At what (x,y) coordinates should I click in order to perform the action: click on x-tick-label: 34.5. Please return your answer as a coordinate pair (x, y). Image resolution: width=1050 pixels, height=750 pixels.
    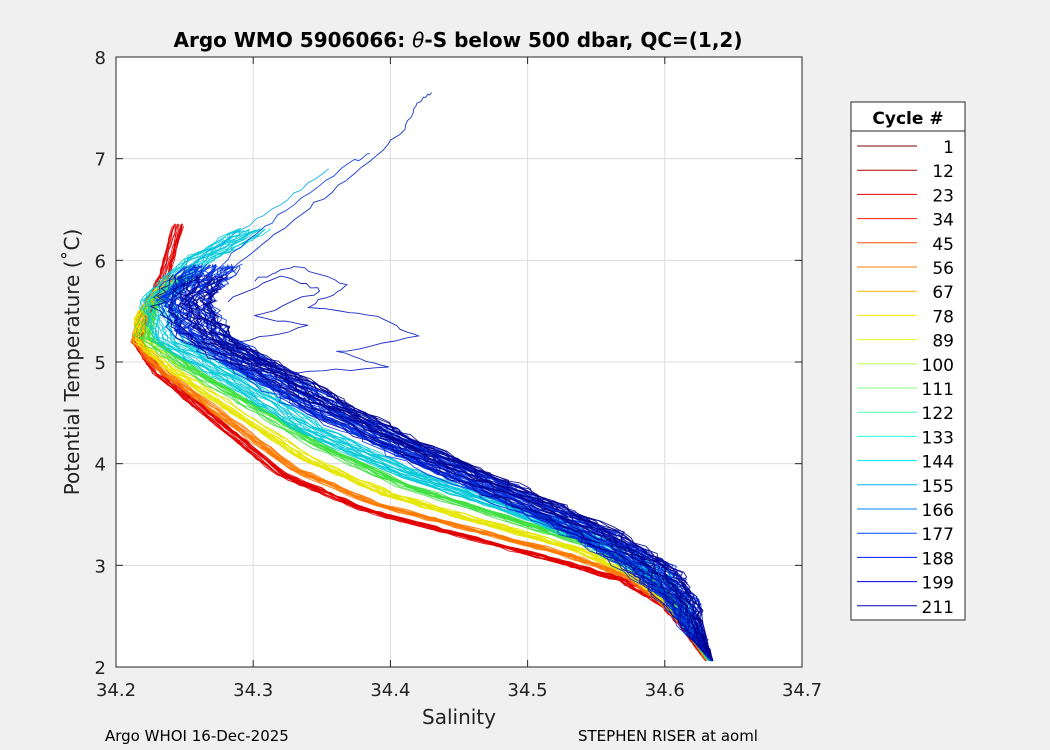
    Looking at the image, I should click on (528, 690).